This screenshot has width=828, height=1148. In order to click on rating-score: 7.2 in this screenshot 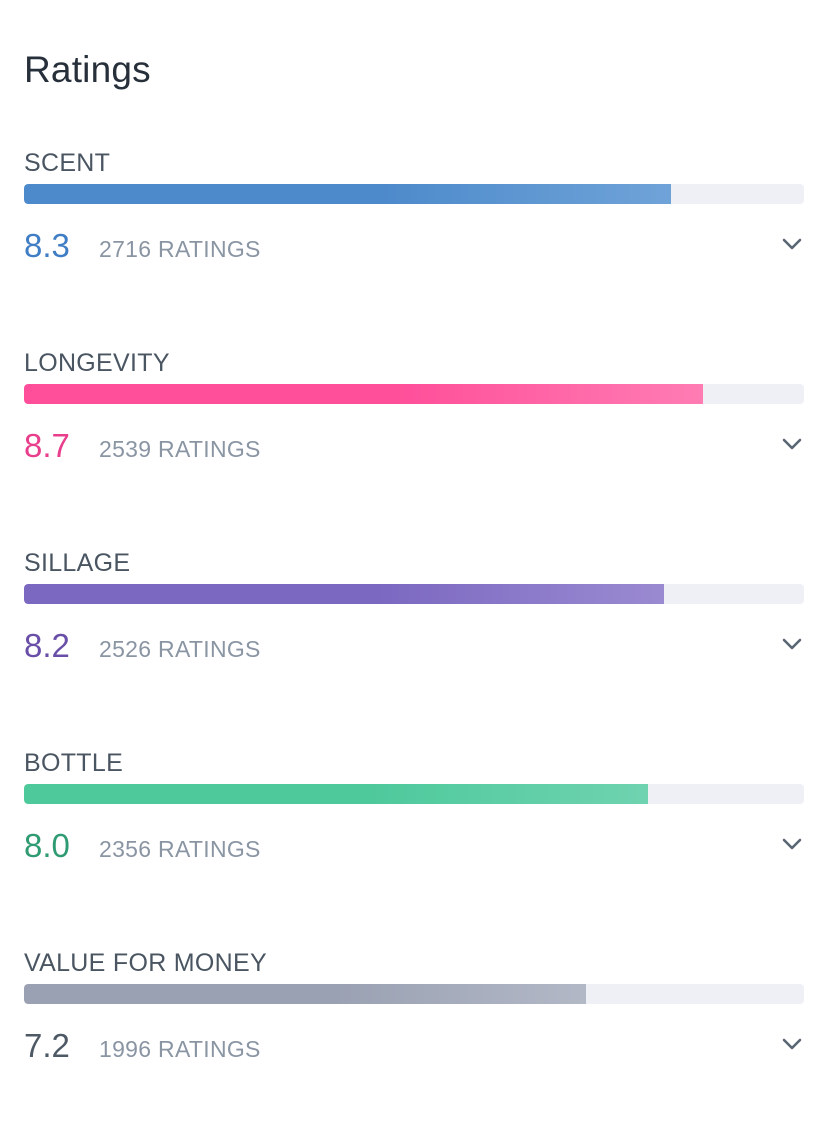, I will do `click(47, 1045)`.